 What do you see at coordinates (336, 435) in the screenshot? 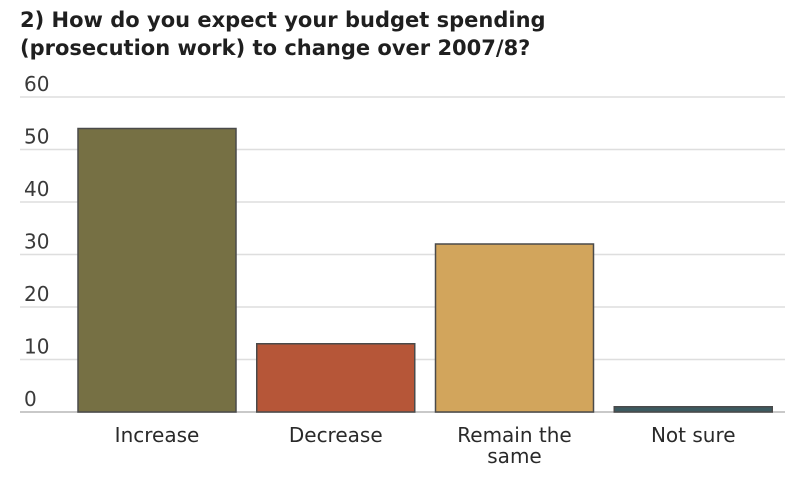
I see `x-tick-label-1: Decrease` at bounding box center [336, 435].